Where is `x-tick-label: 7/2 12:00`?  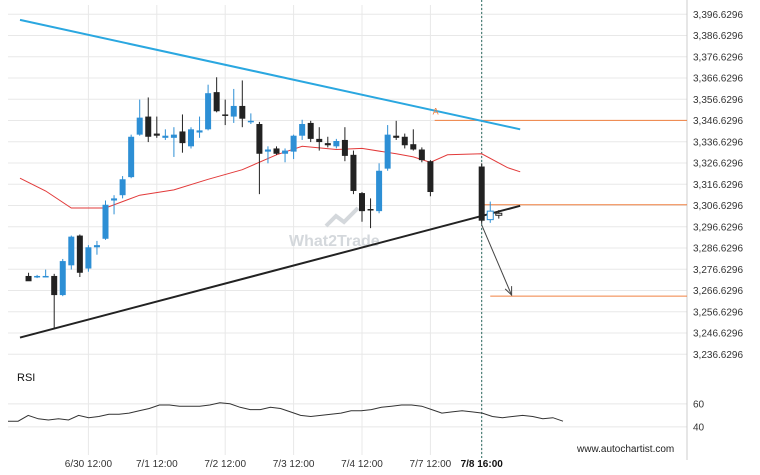 x-tick-label: 7/2 12:00 is located at coordinates (225, 464).